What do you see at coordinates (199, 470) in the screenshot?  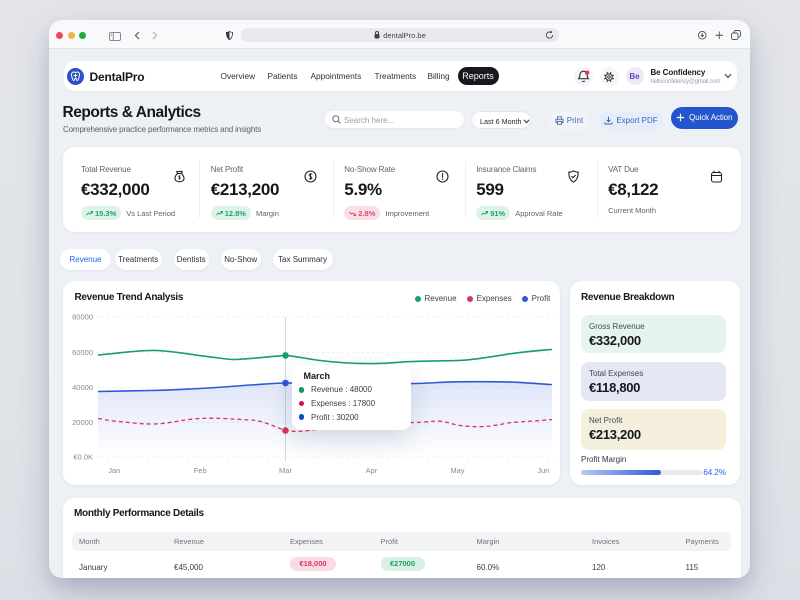 I see `svg-text: Feb` at bounding box center [199, 470].